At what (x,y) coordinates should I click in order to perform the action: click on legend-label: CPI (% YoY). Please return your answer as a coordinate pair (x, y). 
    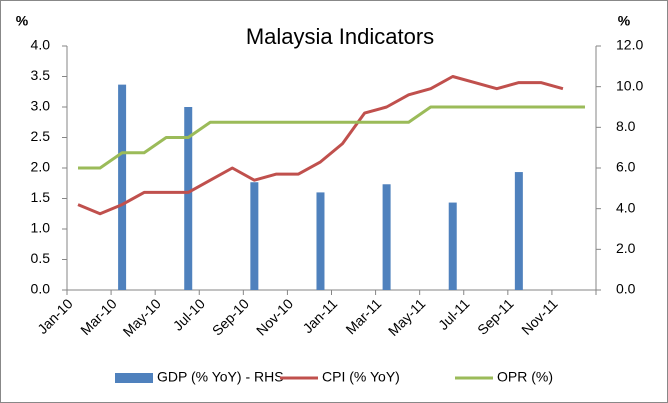
    Looking at the image, I should click on (361, 377).